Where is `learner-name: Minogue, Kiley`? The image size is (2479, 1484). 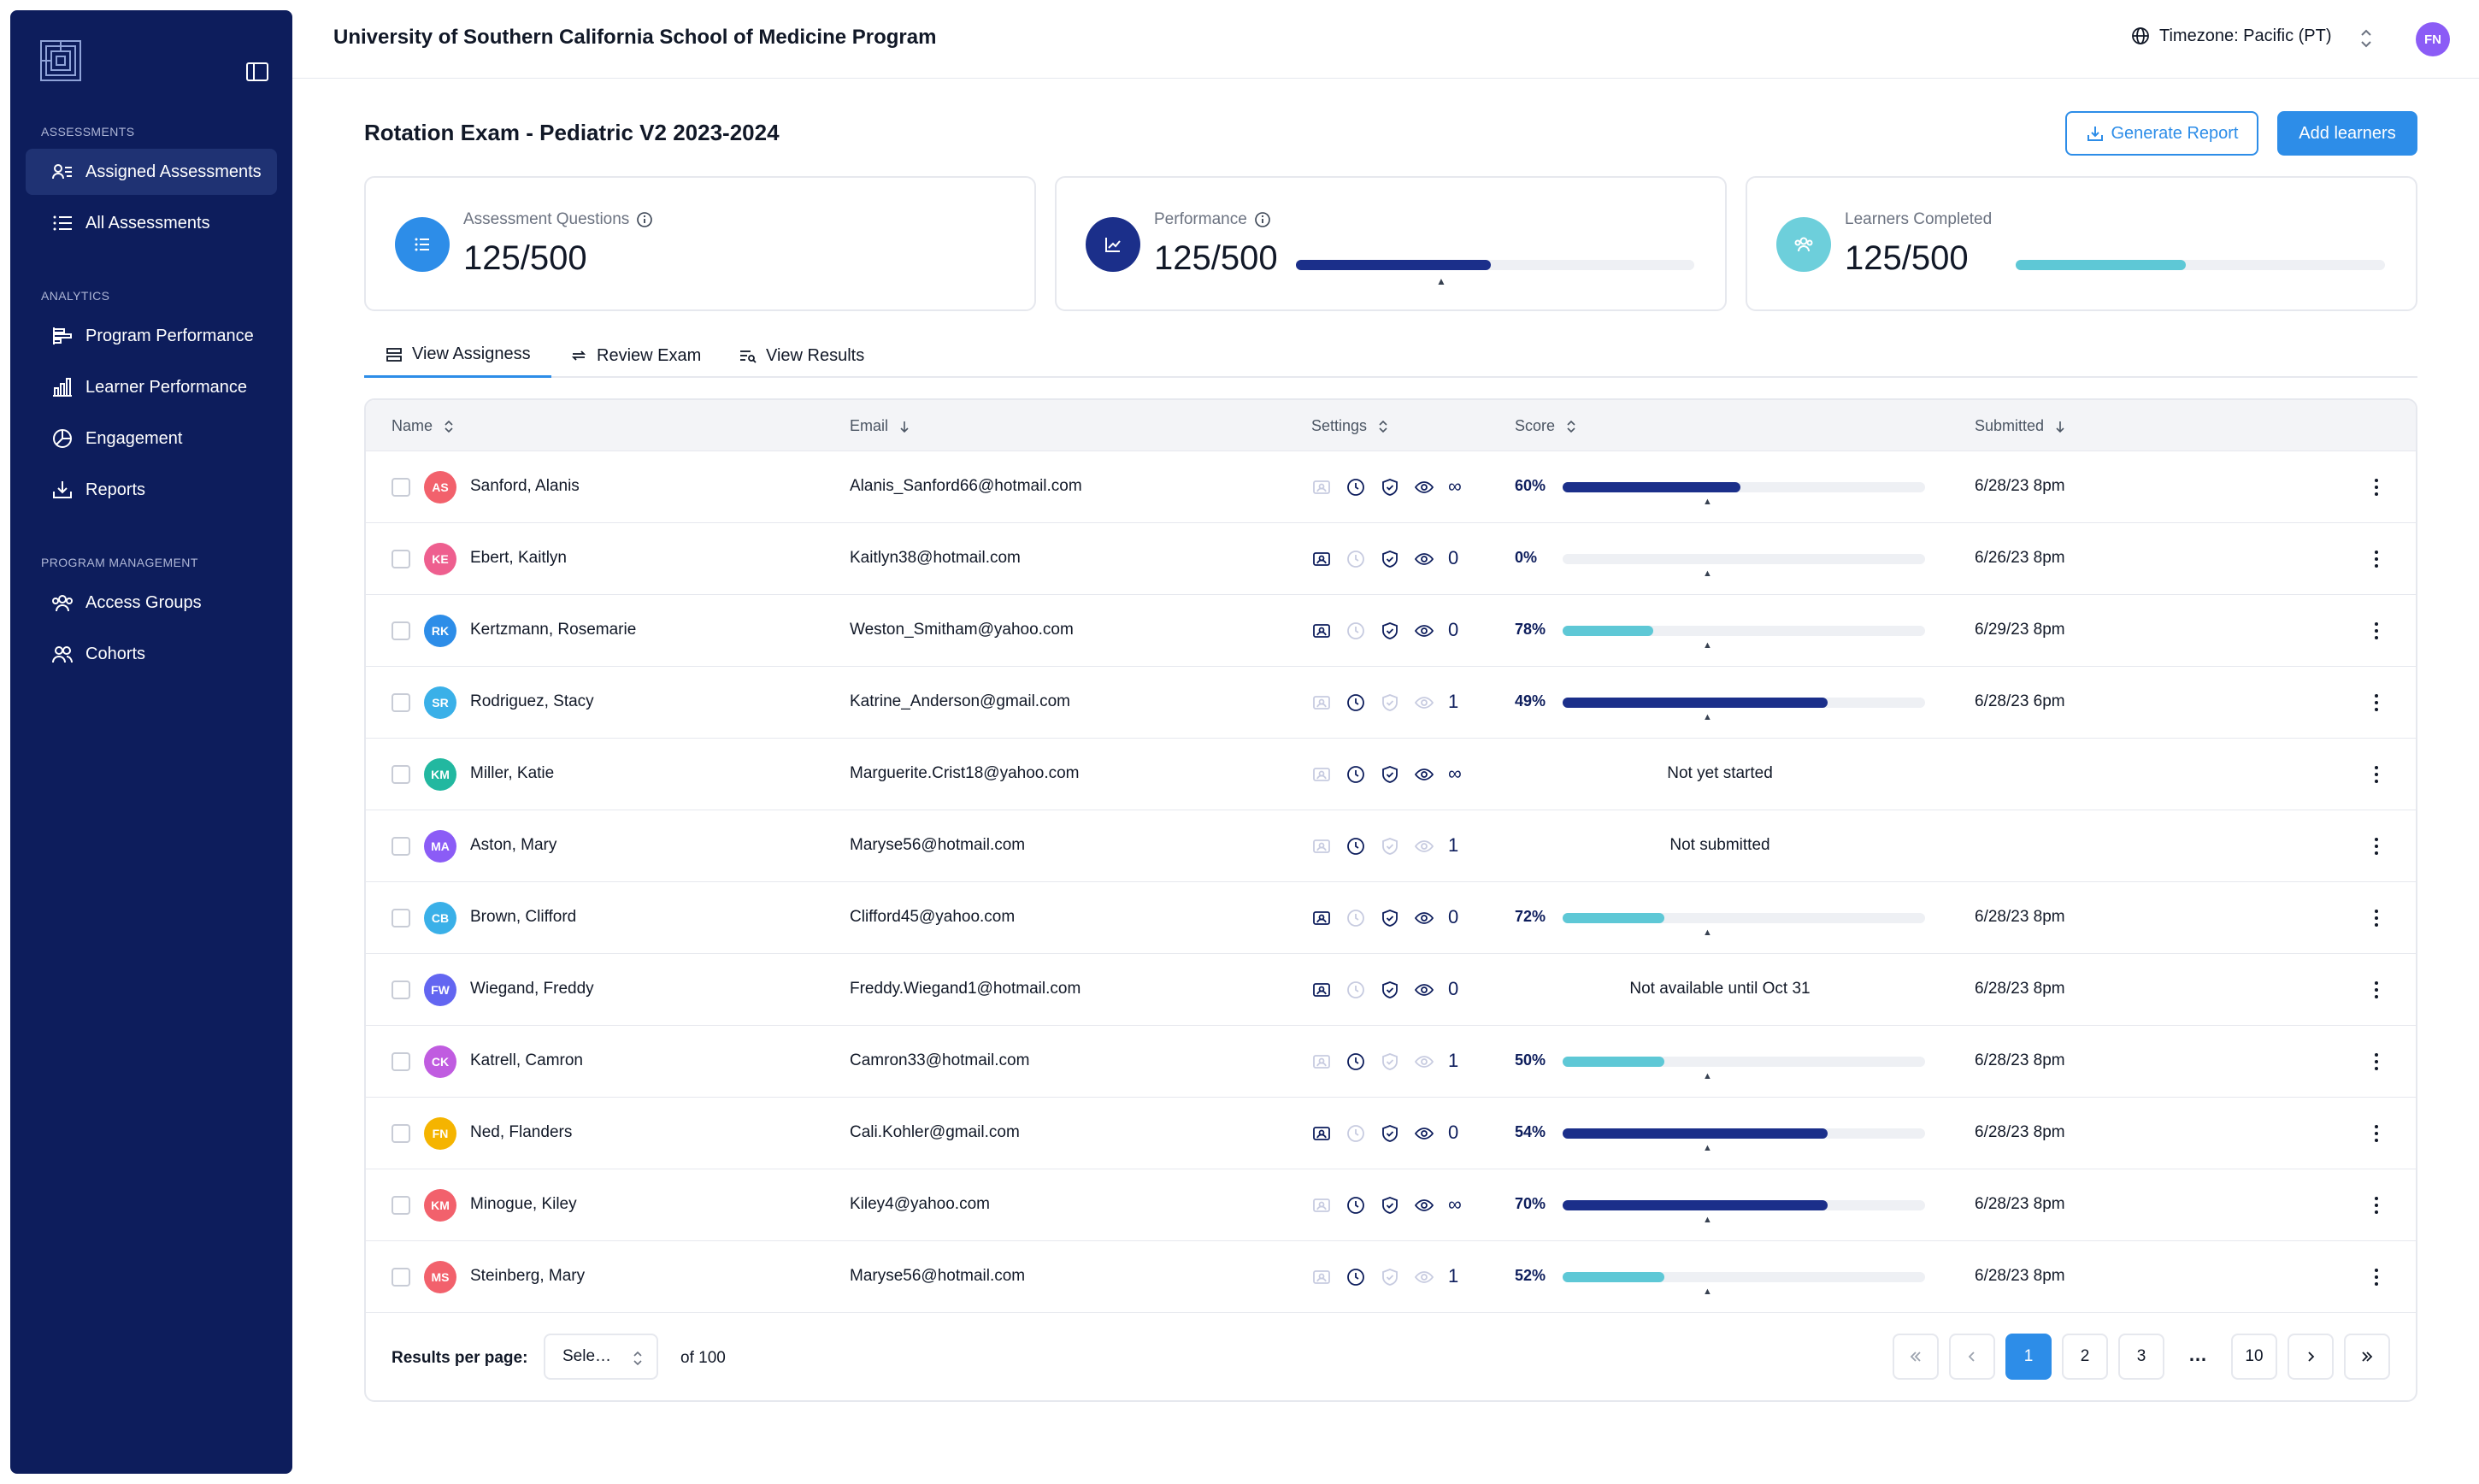 learner-name: Minogue, Kiley is located at coordinates (523, 1204).